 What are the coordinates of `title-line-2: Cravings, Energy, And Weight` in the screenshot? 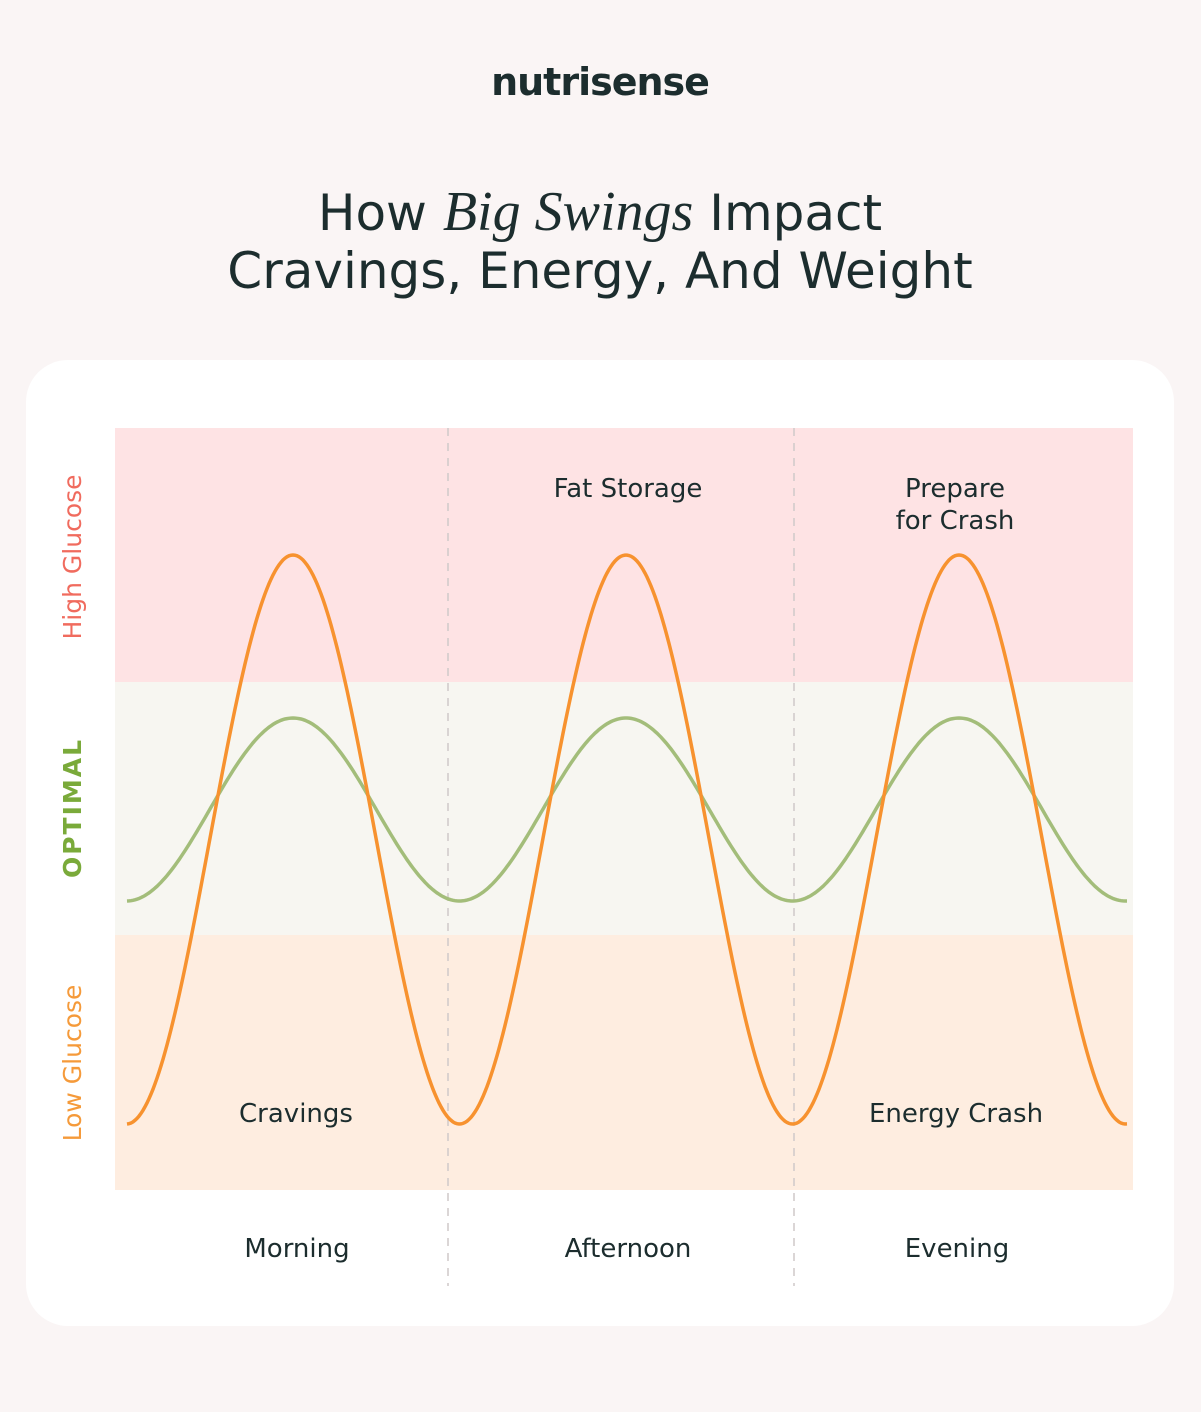 It's located at (599, 271).